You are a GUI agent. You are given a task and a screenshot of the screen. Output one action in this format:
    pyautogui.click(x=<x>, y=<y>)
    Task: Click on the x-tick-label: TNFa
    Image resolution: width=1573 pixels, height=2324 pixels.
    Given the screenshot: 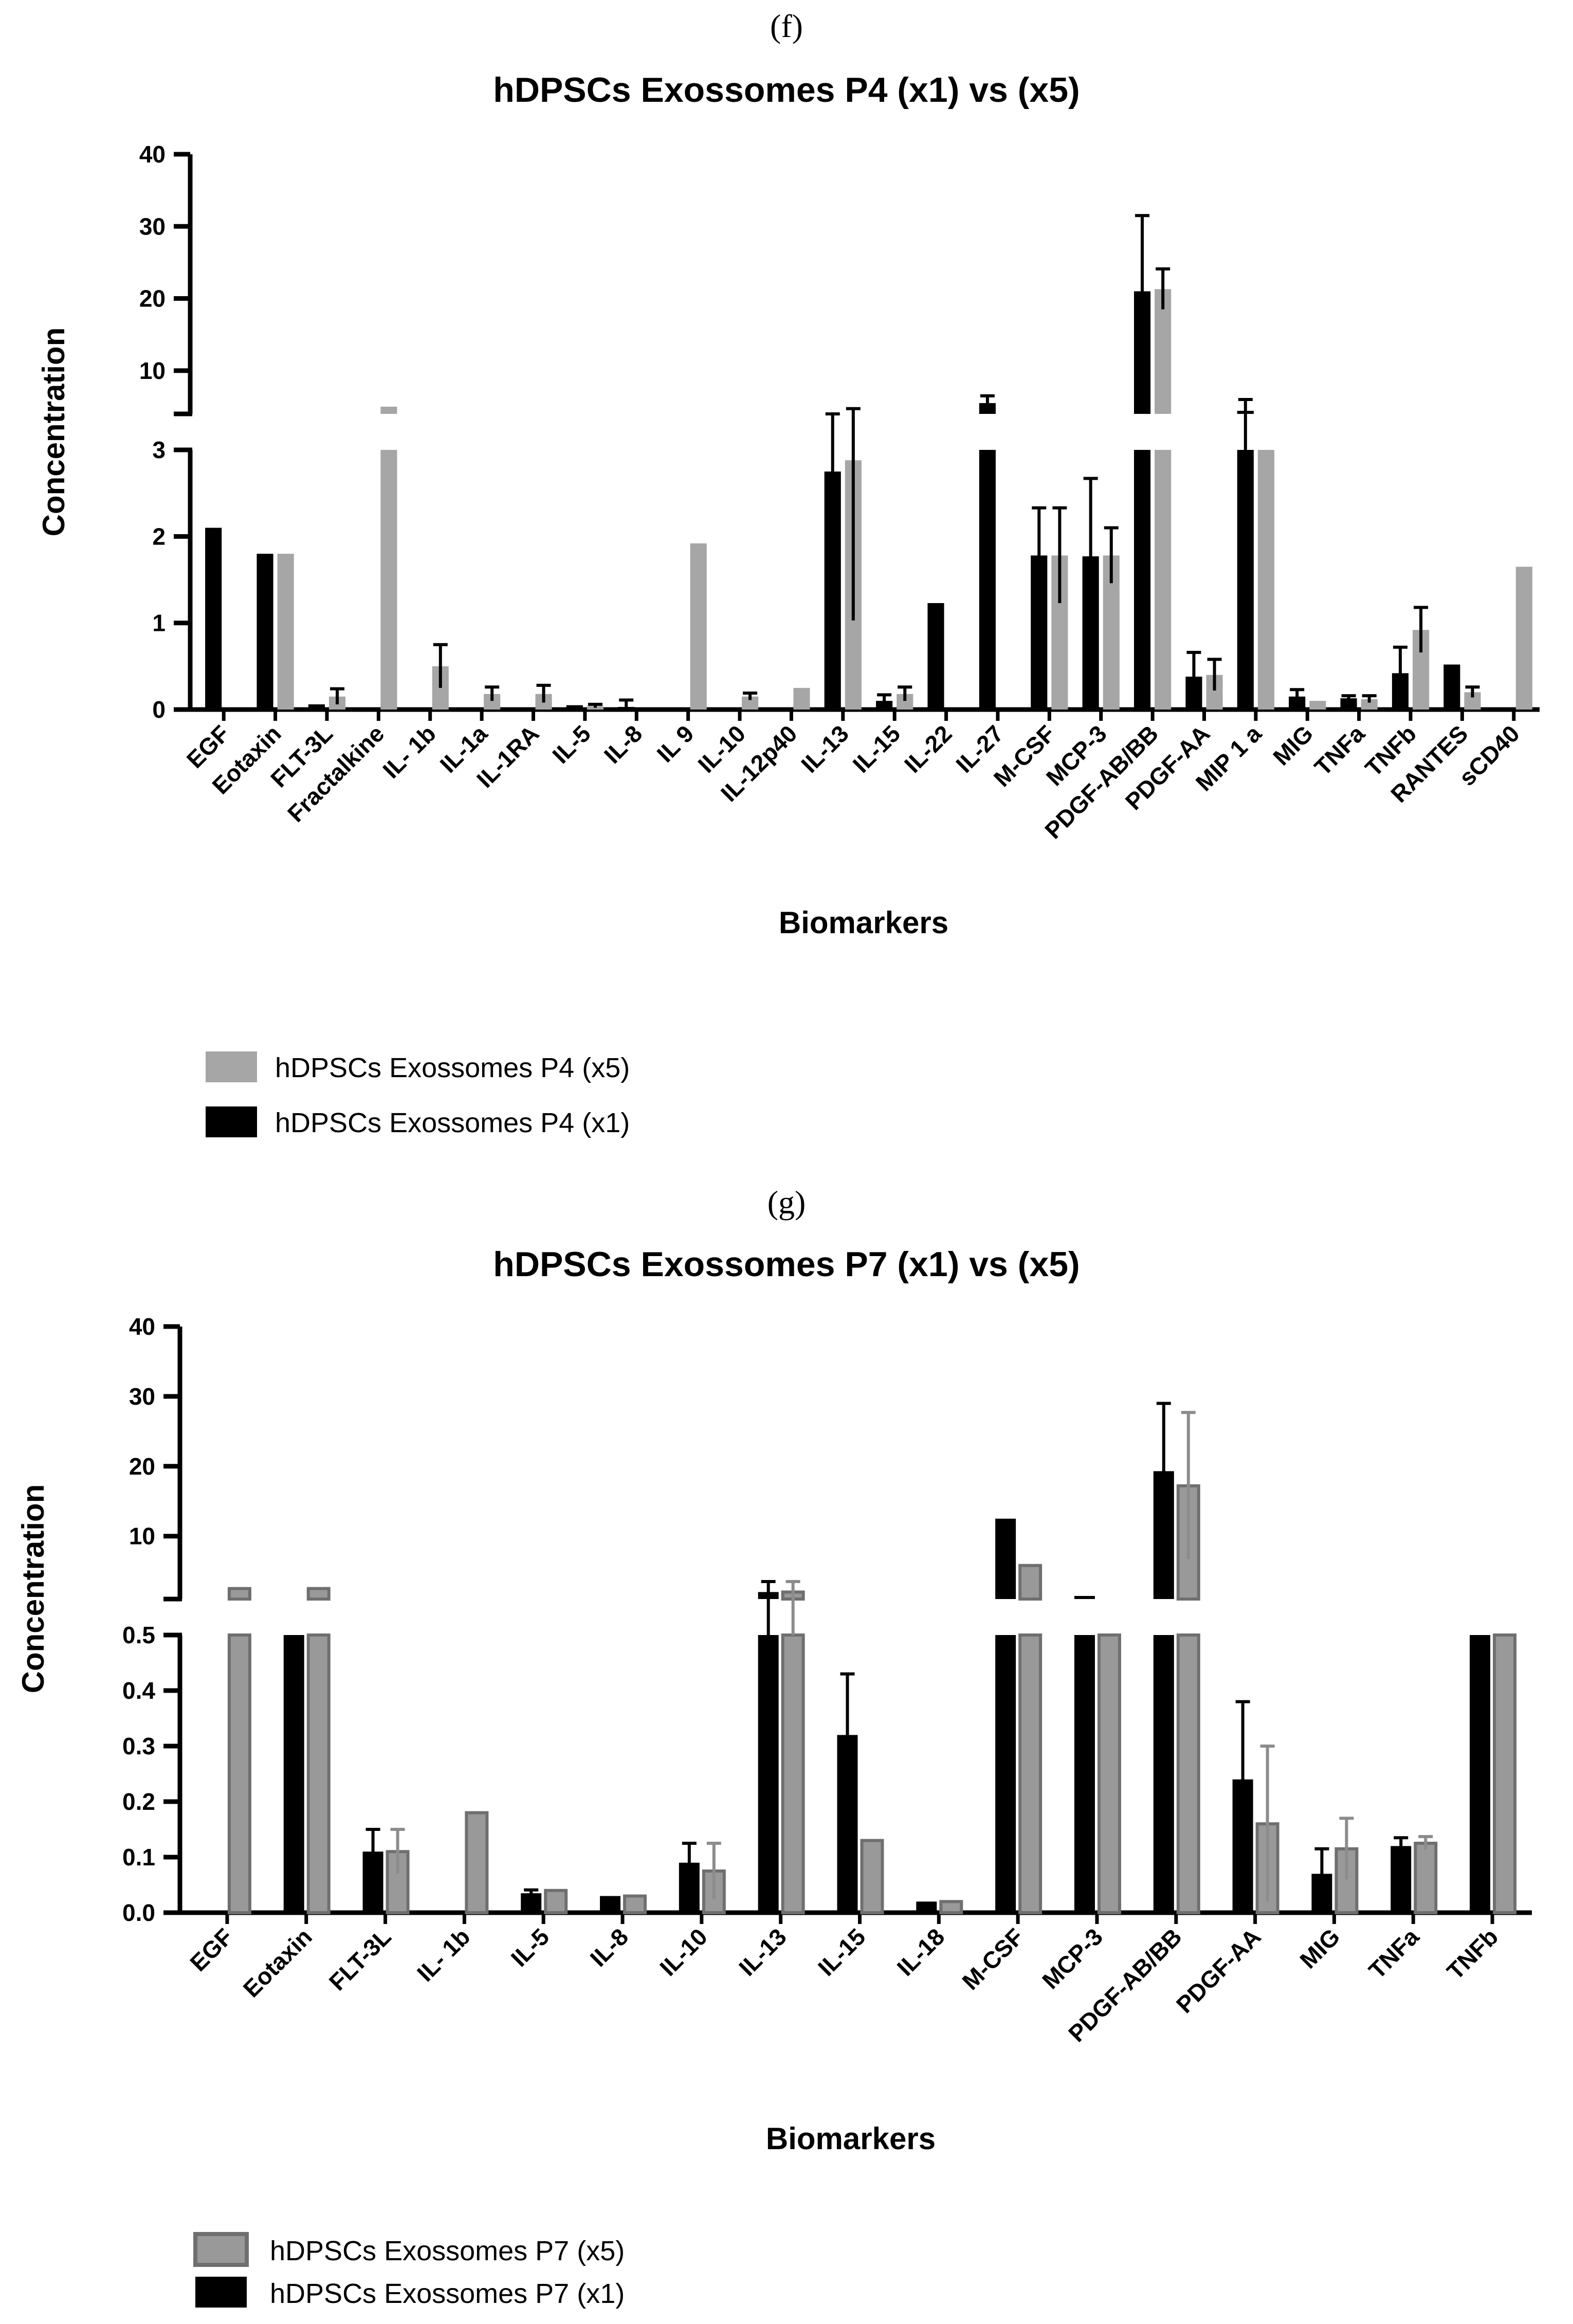 What is the action you would take?
    pyautogui.click(x=1339, y=750)
    